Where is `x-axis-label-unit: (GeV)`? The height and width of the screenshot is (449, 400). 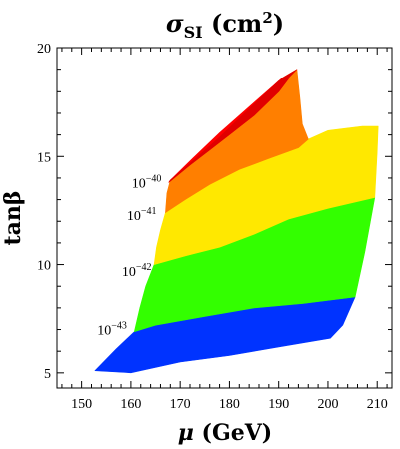 x-axis-label-unit: (GeV) is located at coordinates (233, 433).